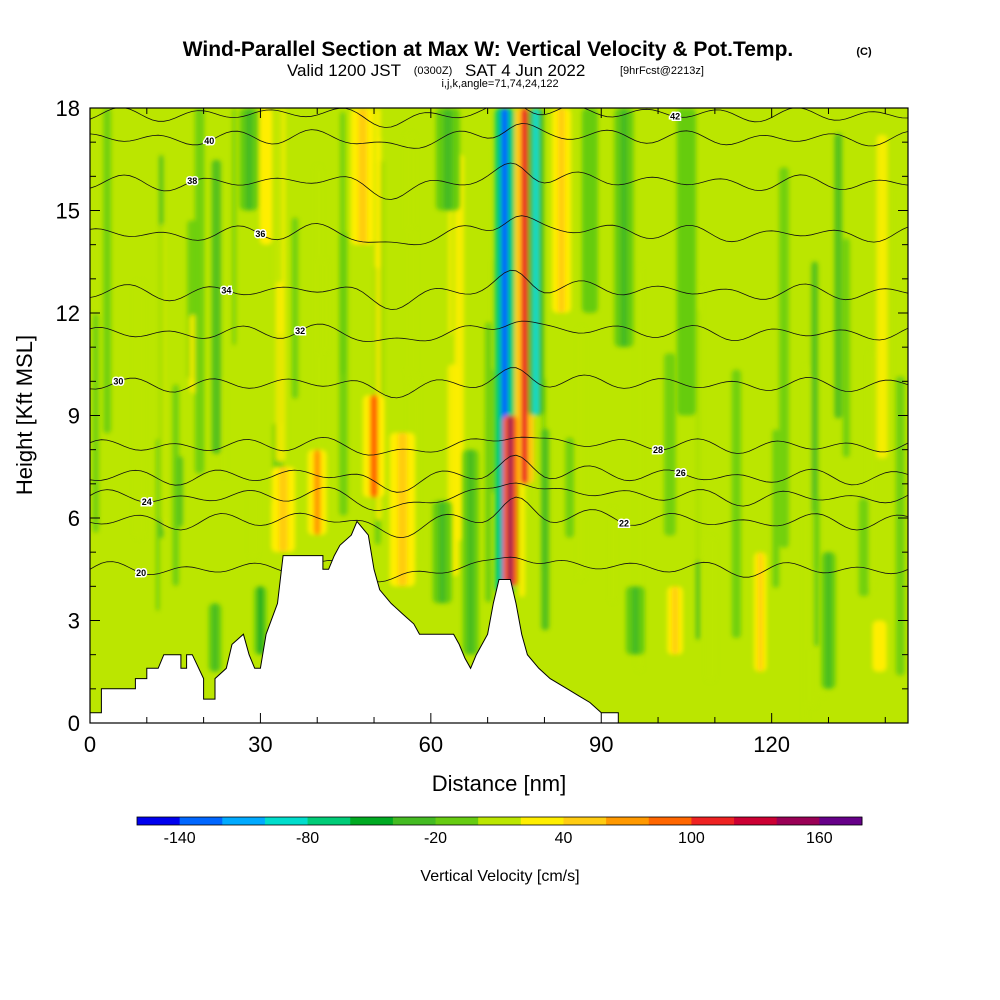  What do you see at coordinates (300, 331) in the screenshot?
I see `theta-contour-label: 32` at bounding box center [300, 331].